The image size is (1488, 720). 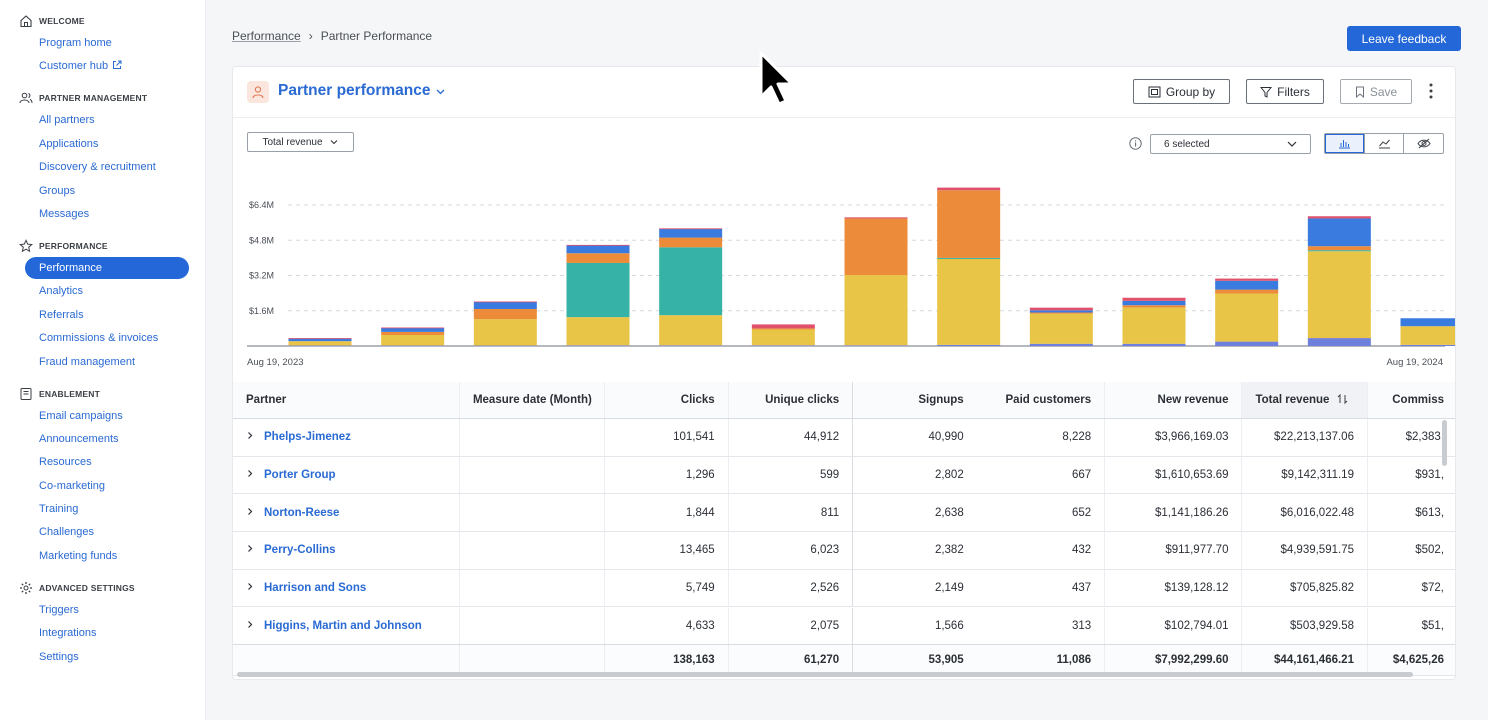 I want to click on horizontal-scrollbar, so click(x=825, y=674).